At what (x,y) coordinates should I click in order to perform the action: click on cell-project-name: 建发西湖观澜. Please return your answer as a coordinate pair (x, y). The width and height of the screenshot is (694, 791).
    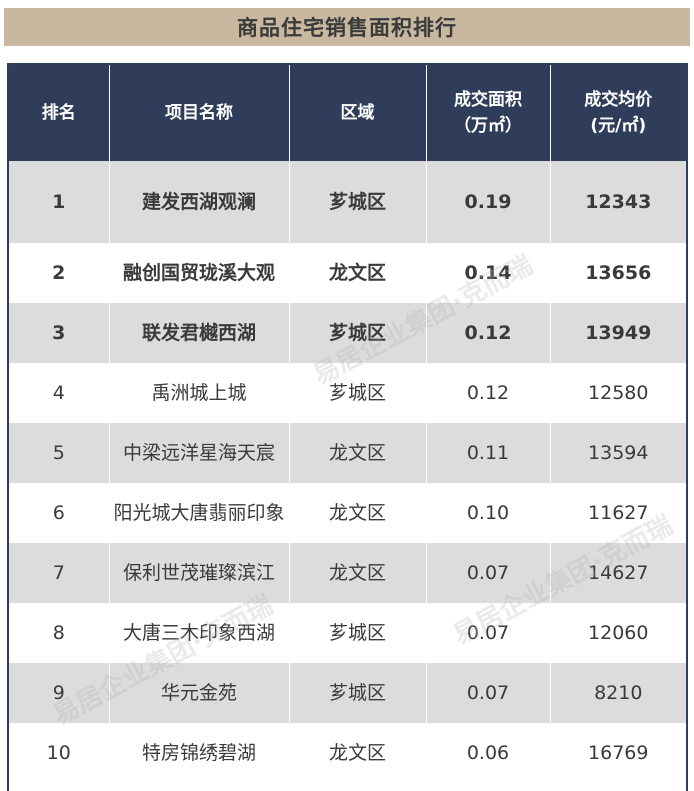
    Looking at the image, I should click on (199, 202).